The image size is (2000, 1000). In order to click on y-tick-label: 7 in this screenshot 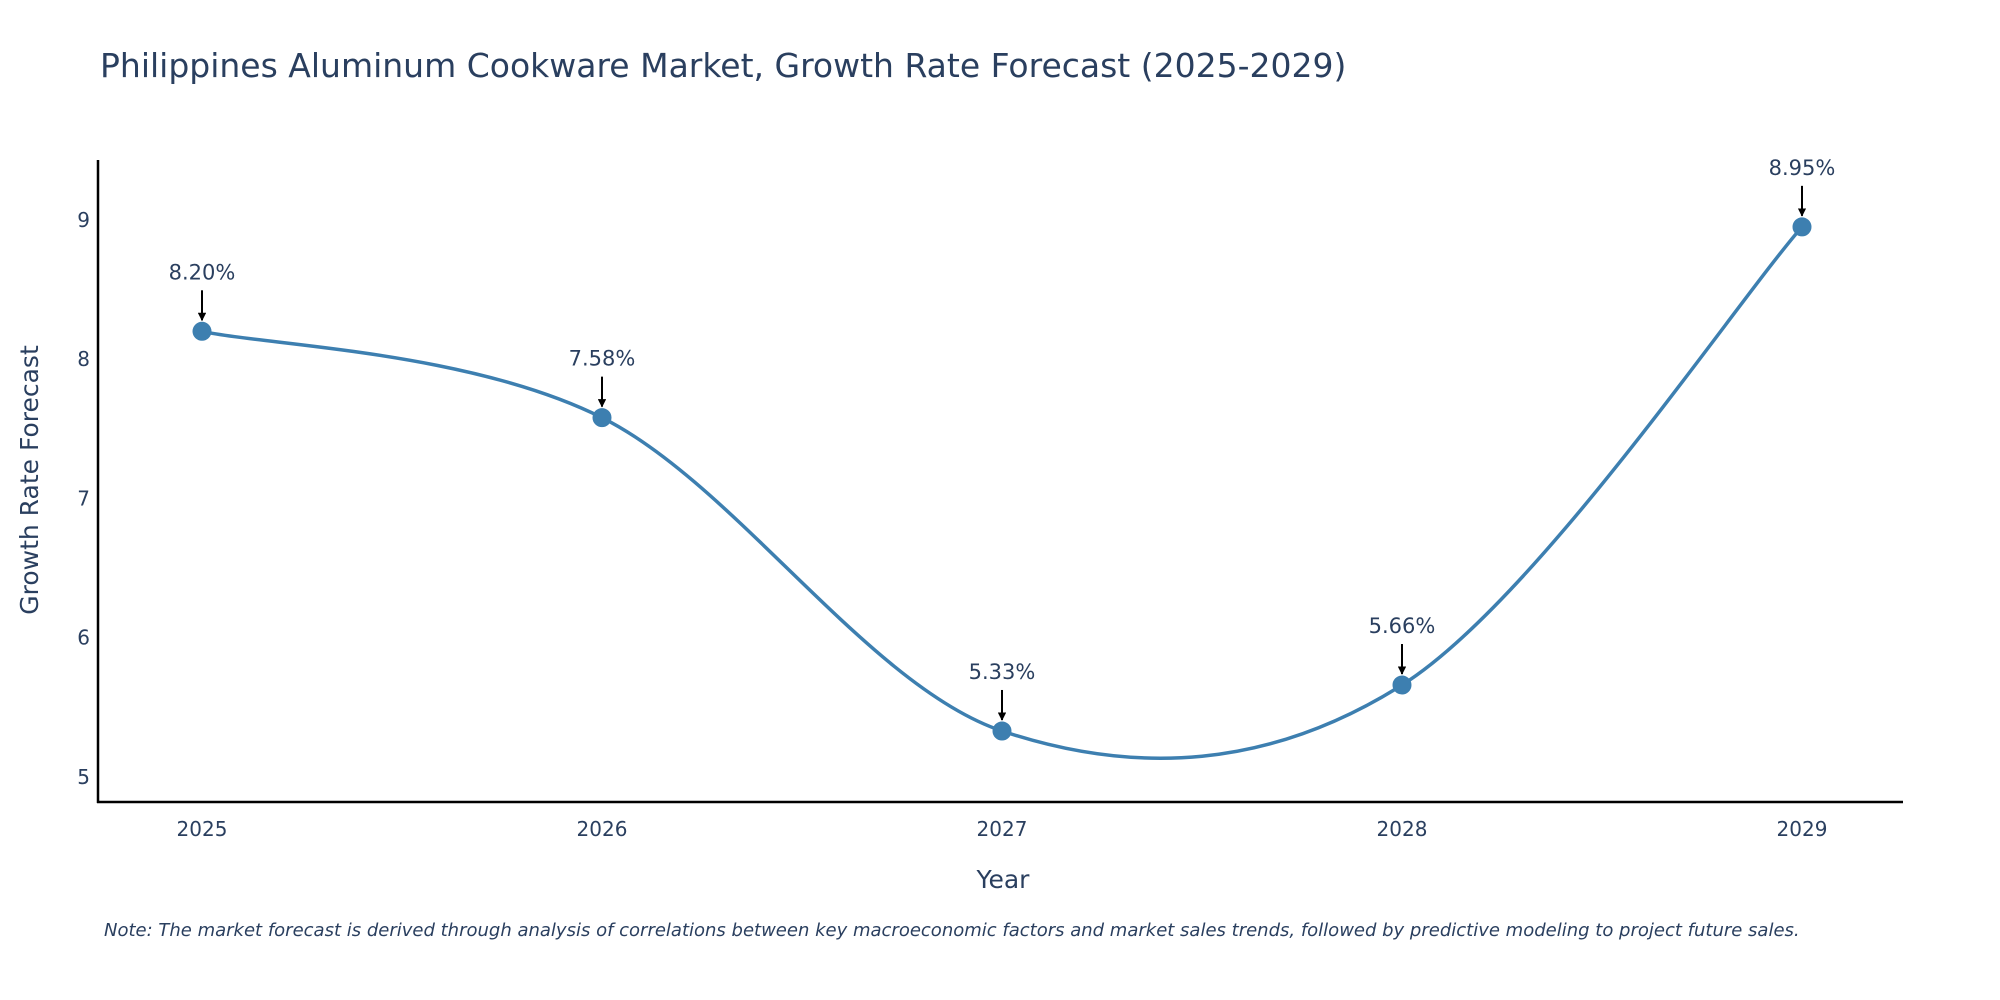, I will do `click(83, 498)`.